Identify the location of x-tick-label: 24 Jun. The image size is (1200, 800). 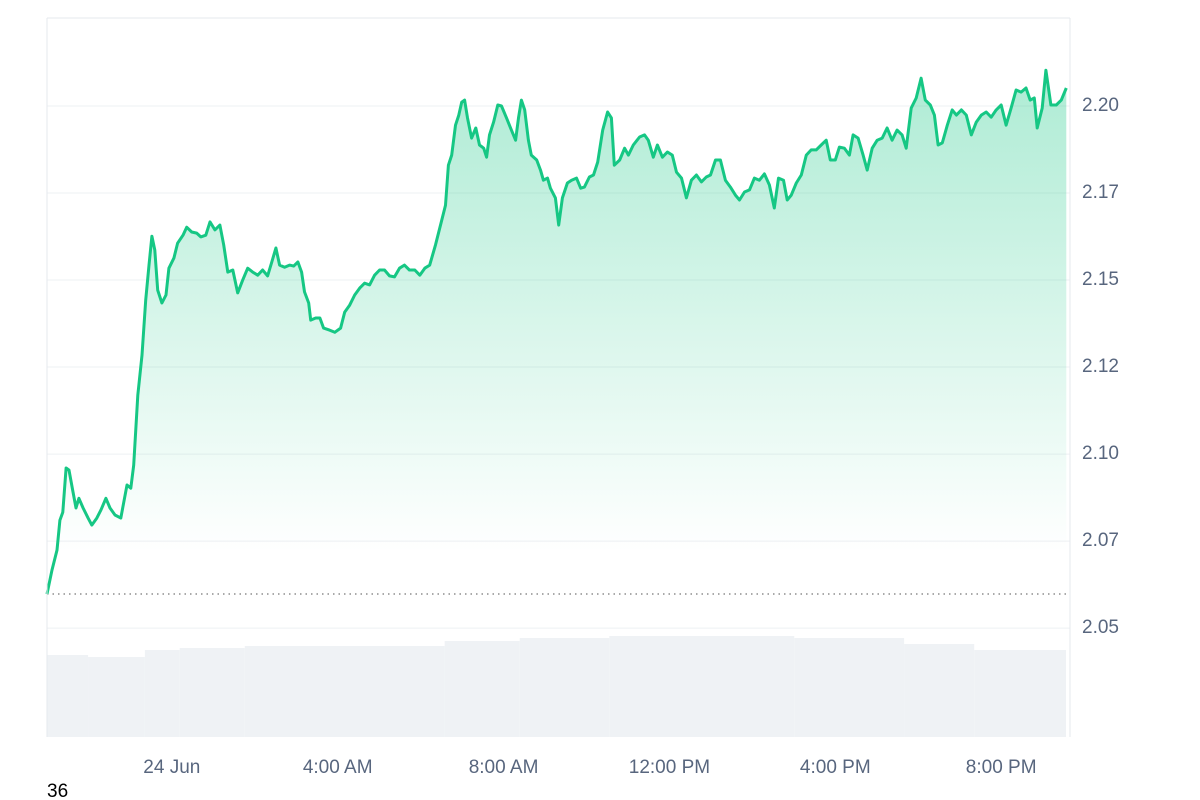
(171, 767).